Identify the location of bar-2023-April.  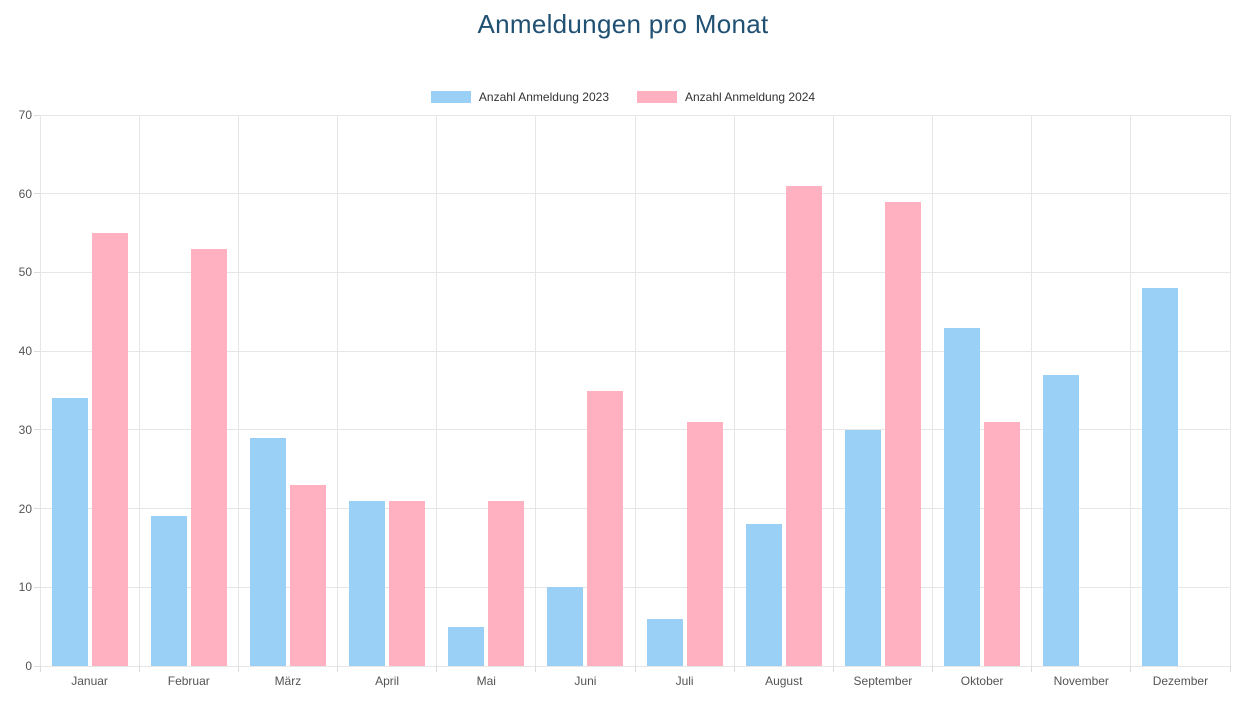
(367, 583).